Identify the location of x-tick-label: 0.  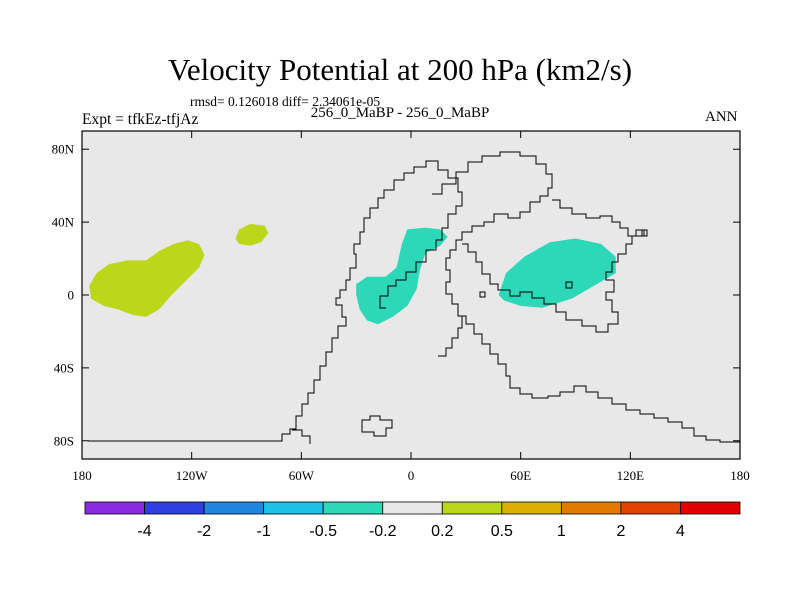
(411, 475).